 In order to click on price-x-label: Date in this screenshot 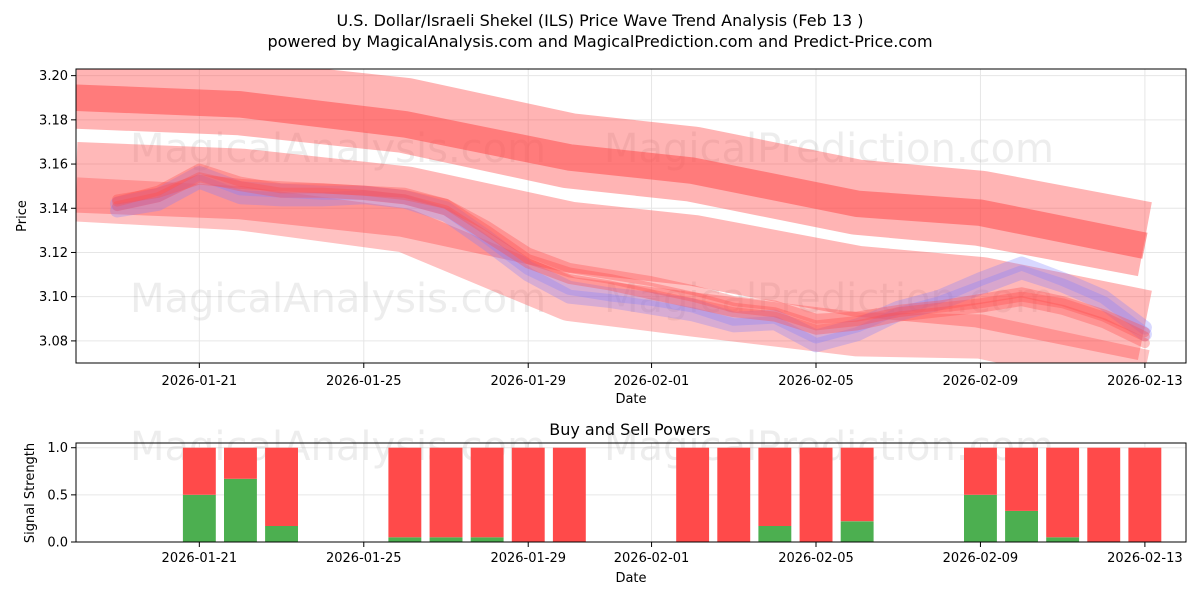, I will do `click(630, 399)`.